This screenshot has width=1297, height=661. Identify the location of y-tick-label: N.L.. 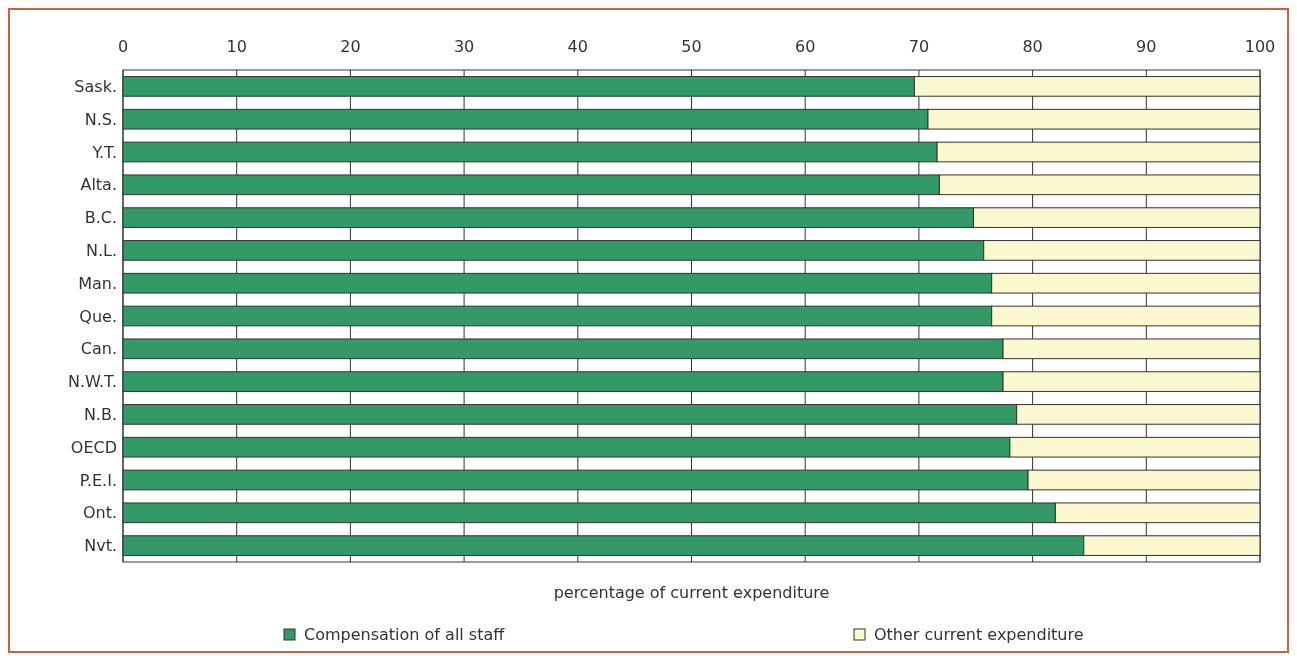
(101, 250).